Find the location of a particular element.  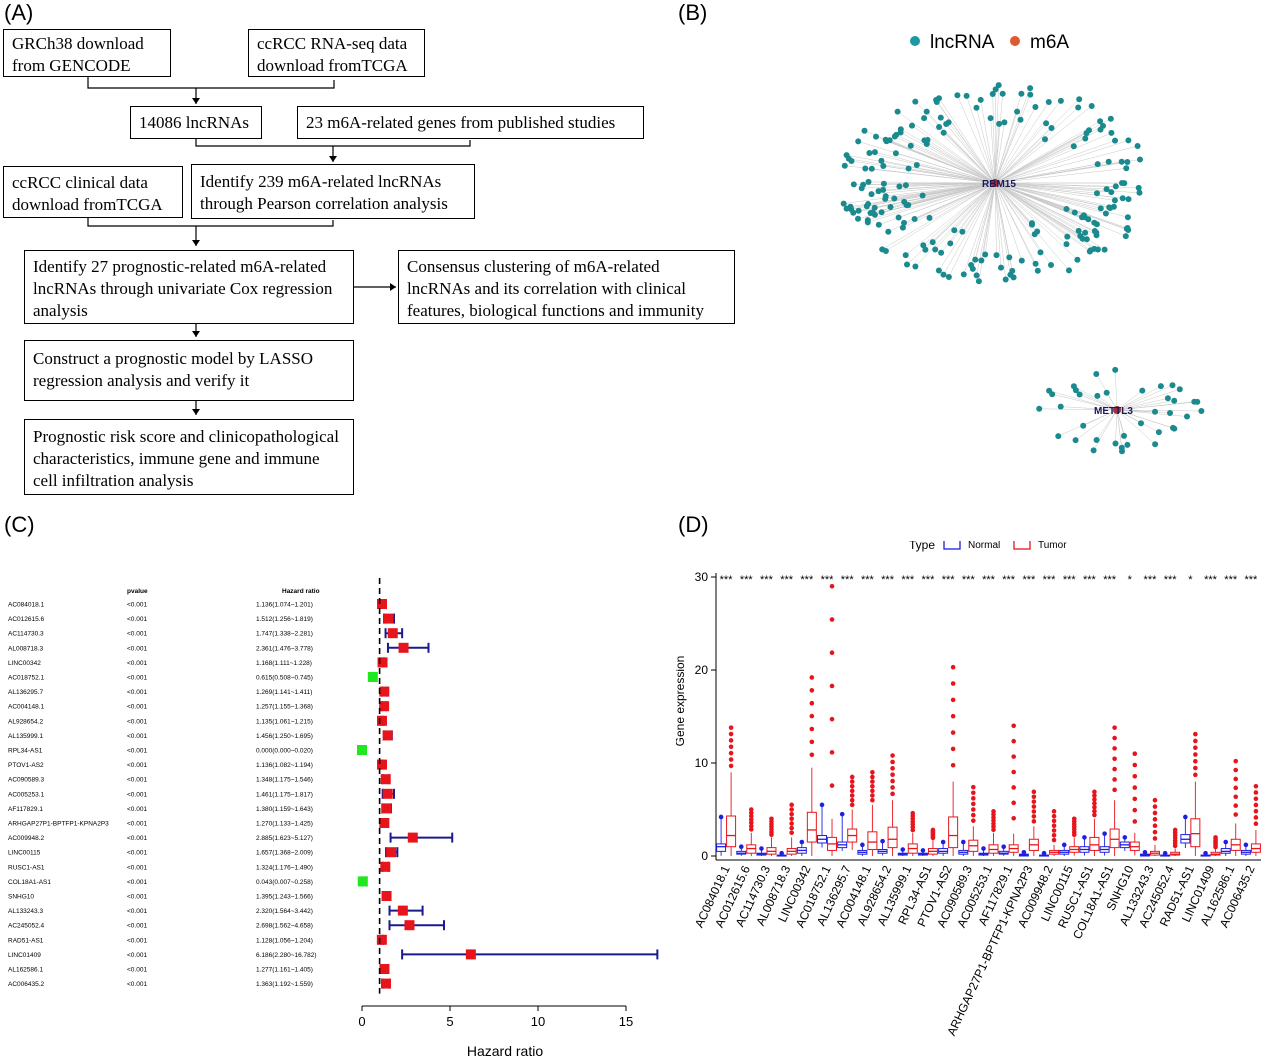

box-y-tick-label: 20 is located at coordinates (702, 670).